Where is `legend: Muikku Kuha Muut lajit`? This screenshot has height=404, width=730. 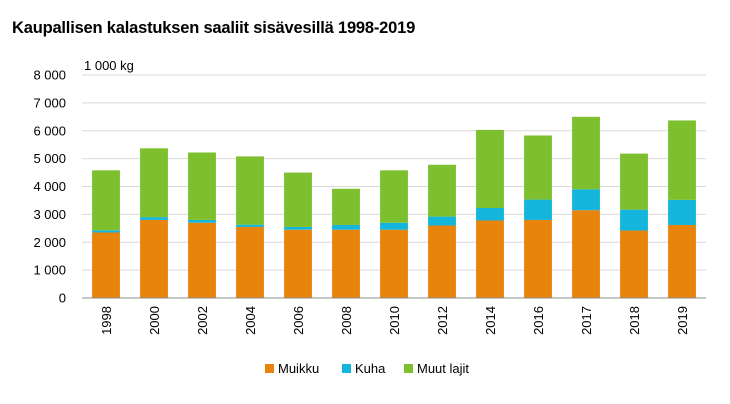
legend: Muikku Kuha Muut lajit is located at coordinates (367, 368).